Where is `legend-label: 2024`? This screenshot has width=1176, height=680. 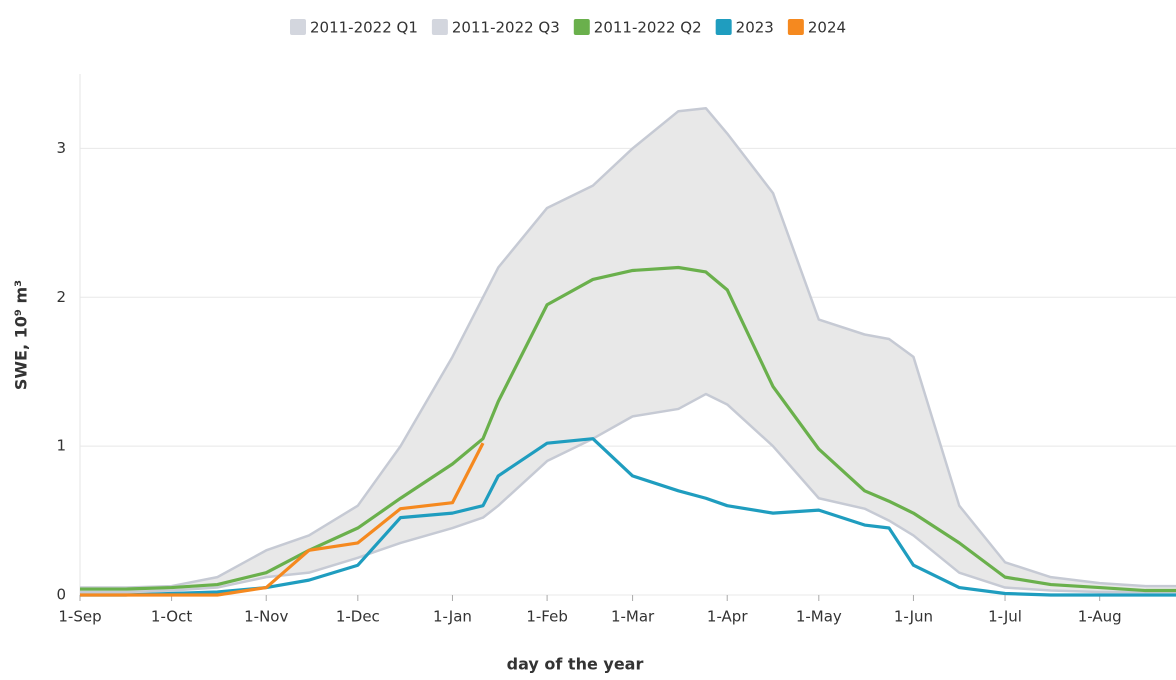 legend-label: 2024 is located at coordinates (827, 28).